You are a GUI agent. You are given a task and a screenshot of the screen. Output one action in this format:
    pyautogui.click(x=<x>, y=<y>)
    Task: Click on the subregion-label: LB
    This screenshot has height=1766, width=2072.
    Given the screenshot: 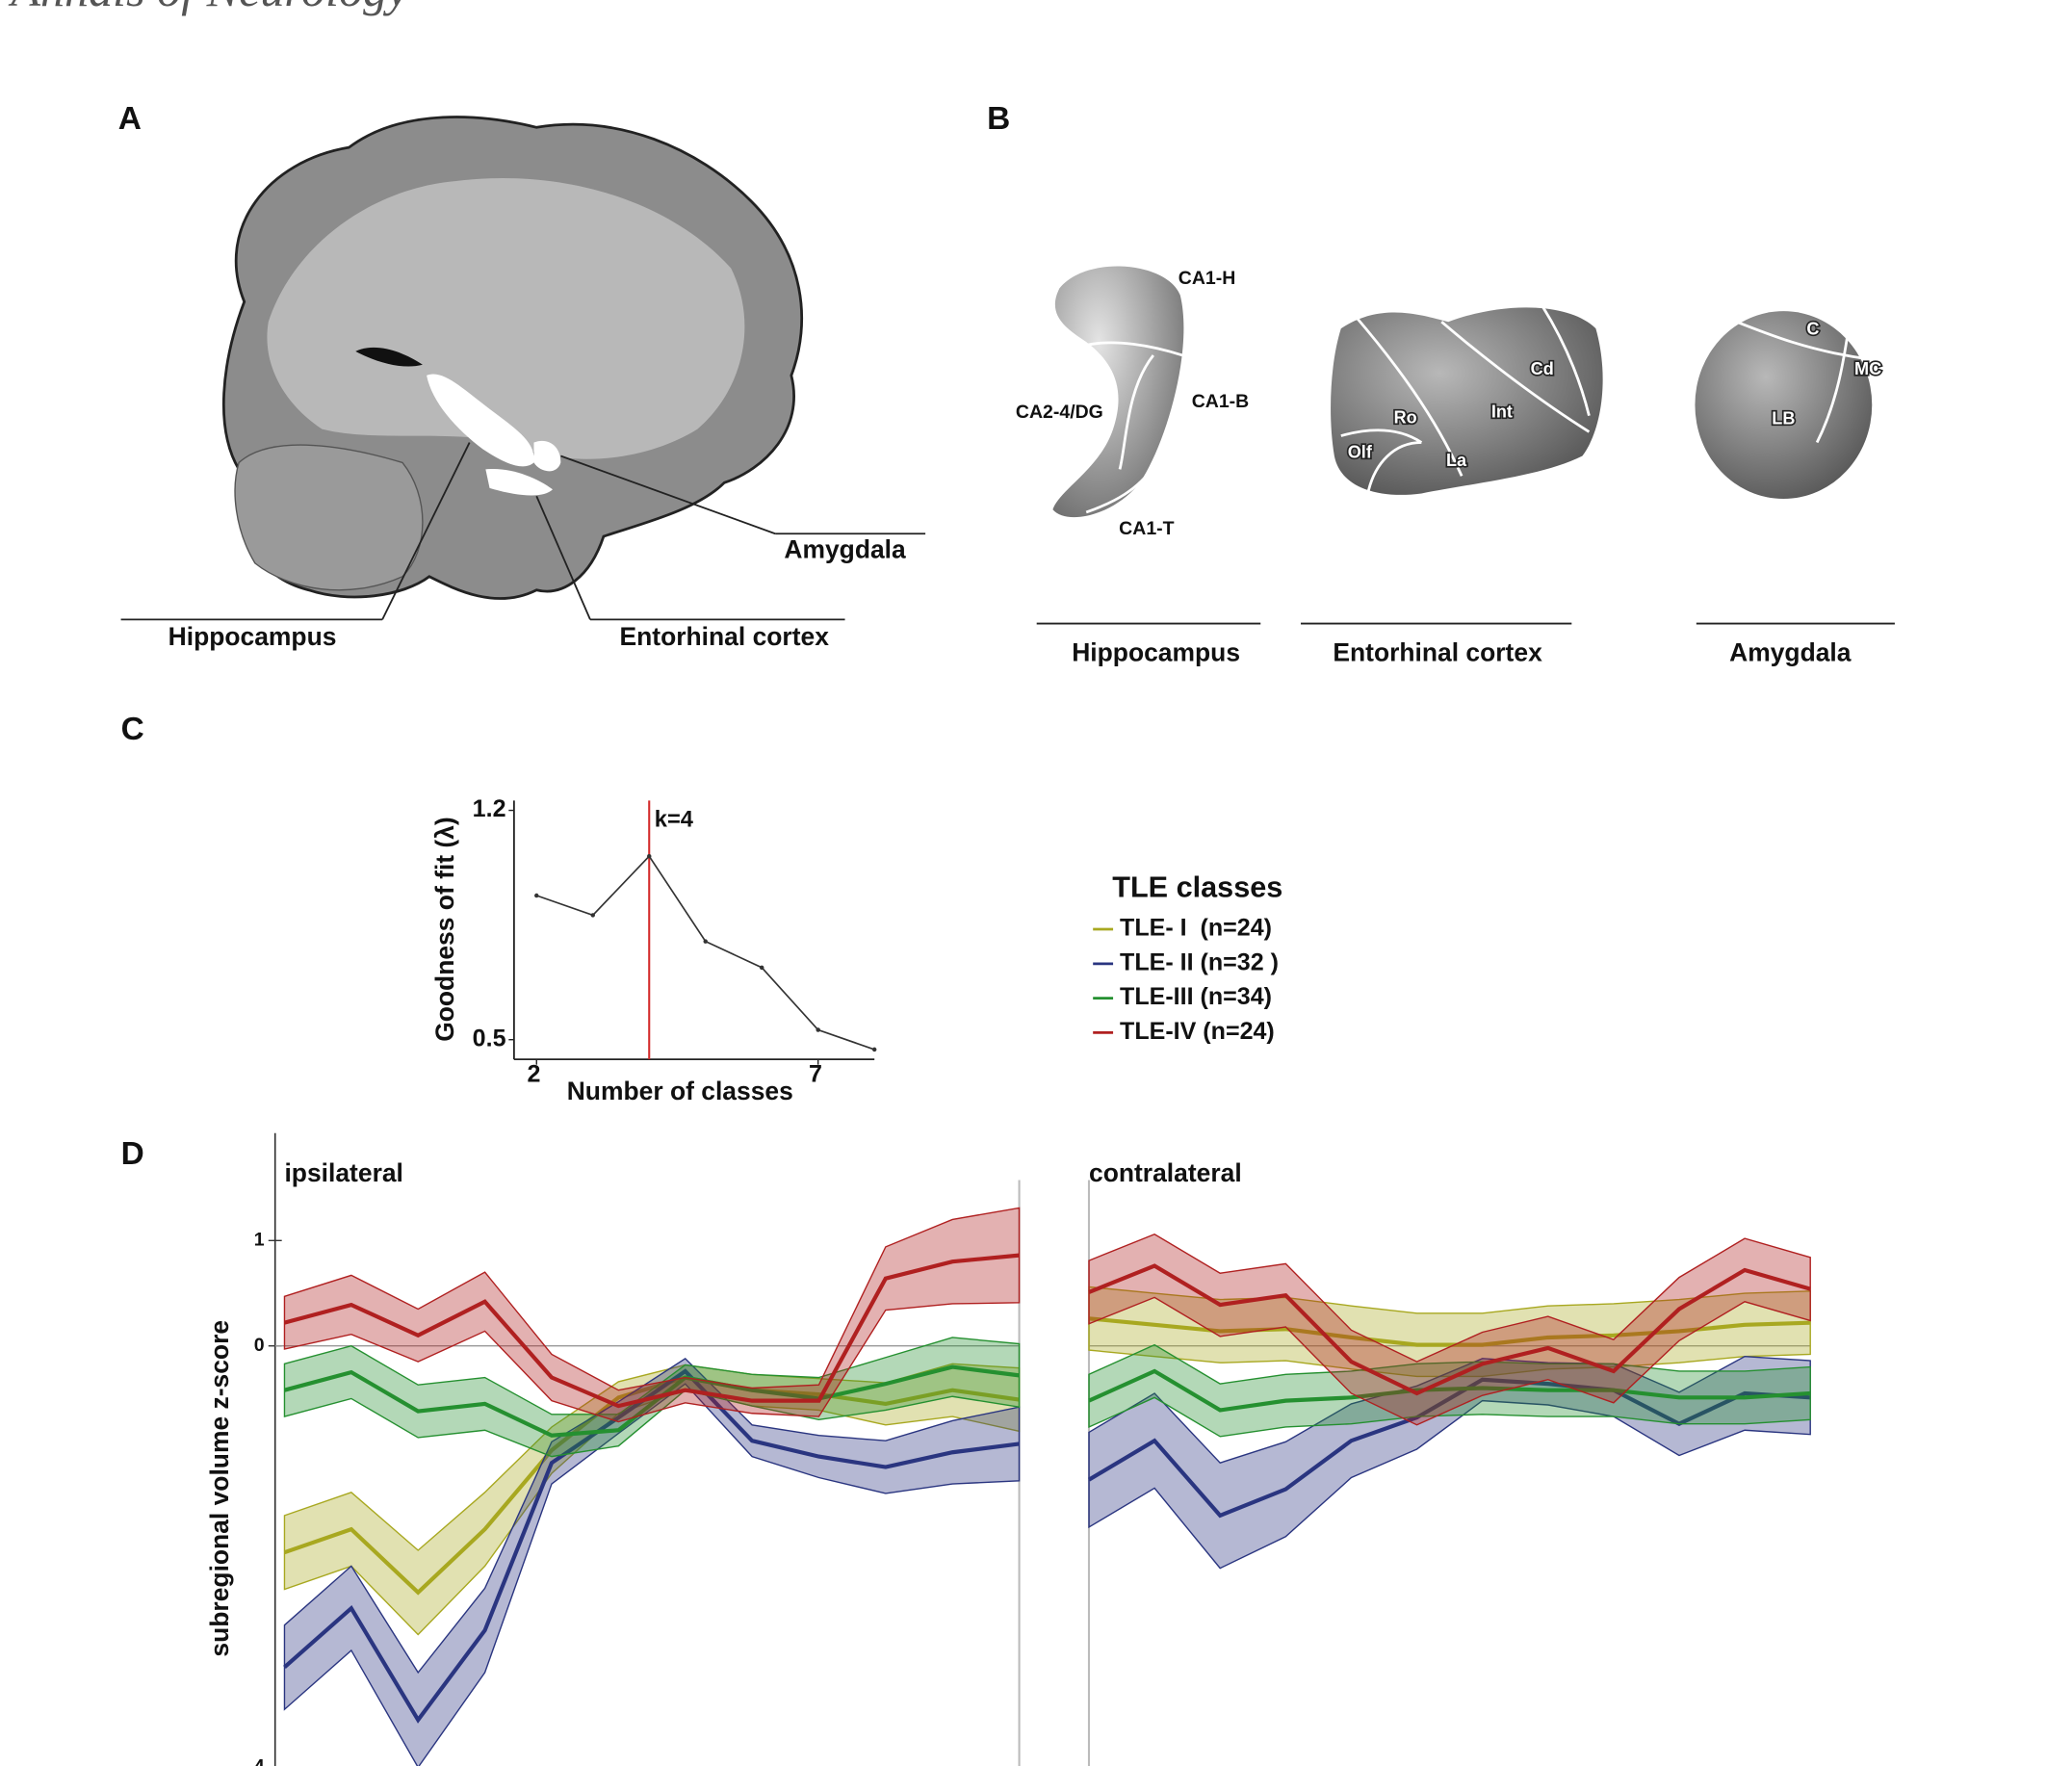 What is the action you would take?
    pyautogui.click(x=1783, y=419)
    